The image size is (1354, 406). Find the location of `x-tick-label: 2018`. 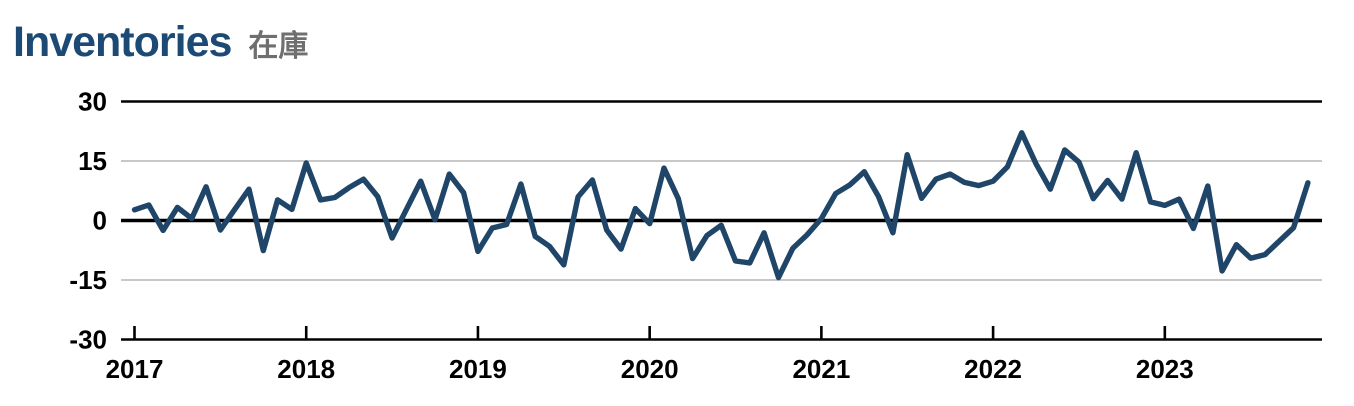

x-tick-label: 2018 is located at coordinates (306, 369).